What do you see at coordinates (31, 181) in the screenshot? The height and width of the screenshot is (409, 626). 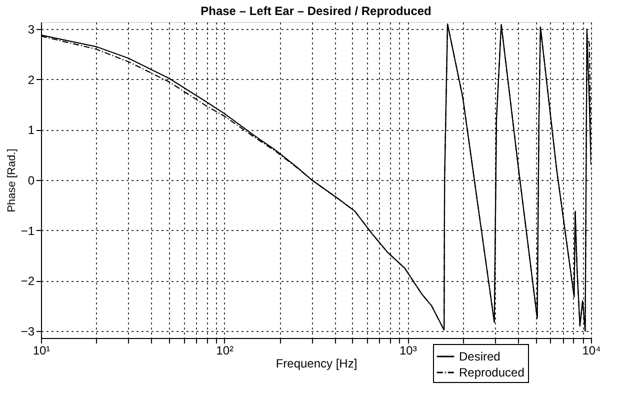 I see `y-tick-label: 0` at bounding box center [31, 181].